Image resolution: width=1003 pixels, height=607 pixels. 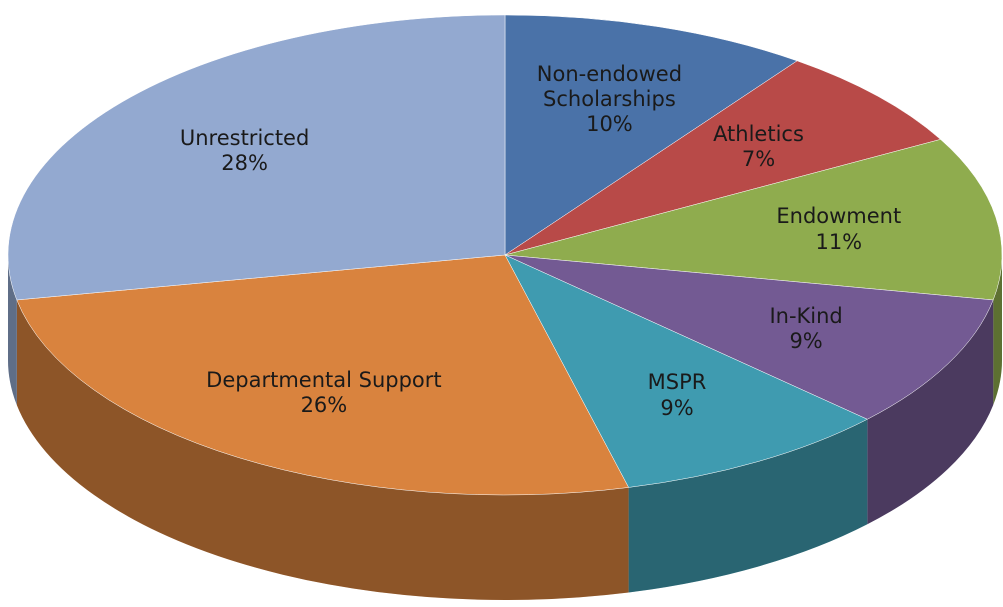 I want to click on category-label: In-Kind, so click(x=806, y=315).